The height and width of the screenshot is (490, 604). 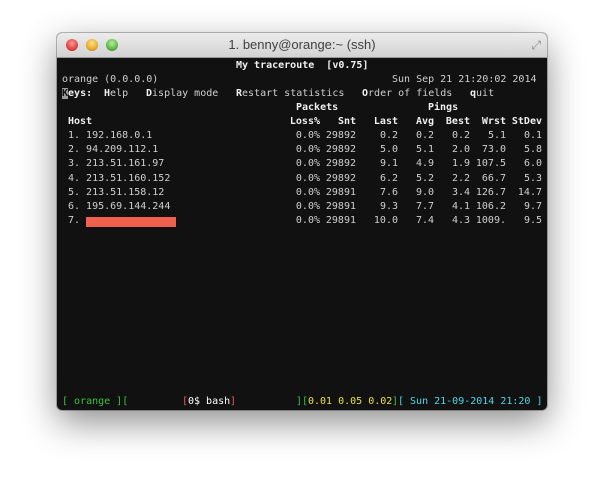 What do you see at coordinates (482, 93) in the screenshot?
I see `key-quit: quit` at bounding box center [482, 93].